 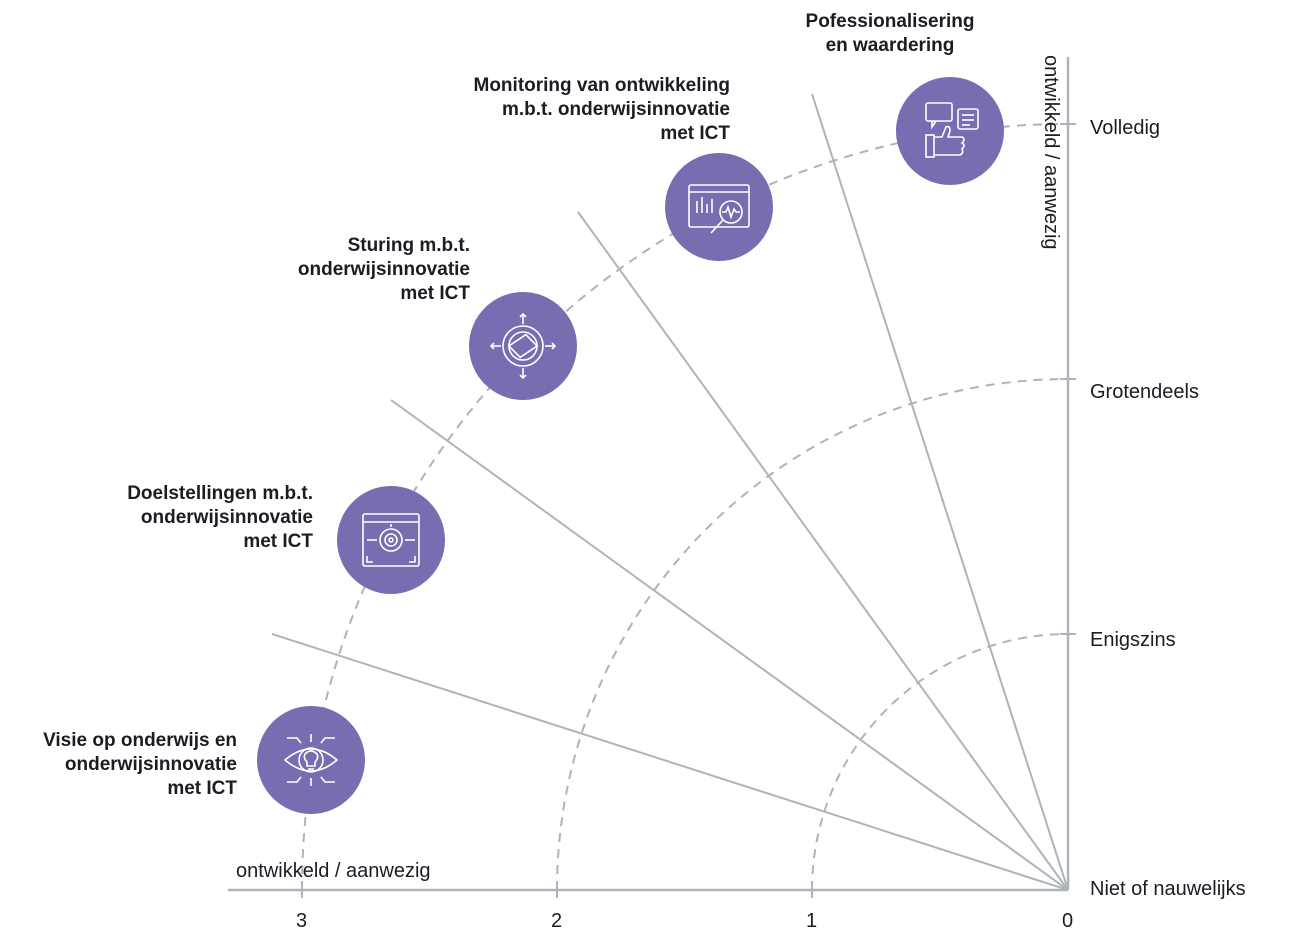 What do you see at coordinates (1133, 640) in the screenshot?
I see `level-label-enigszins: Enigszins` at bounding box center [1133, 640].